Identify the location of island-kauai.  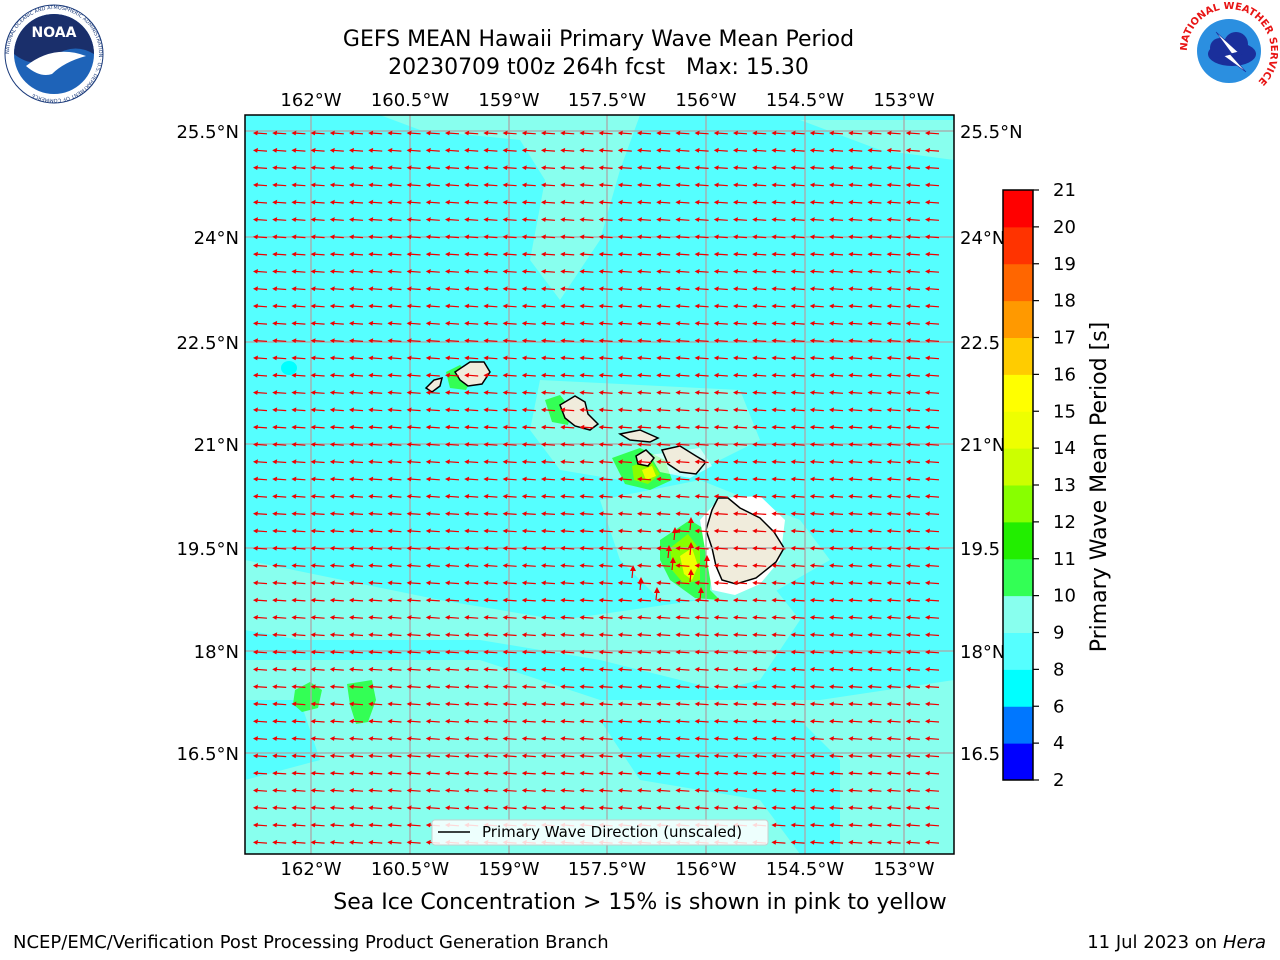
(472, 374).